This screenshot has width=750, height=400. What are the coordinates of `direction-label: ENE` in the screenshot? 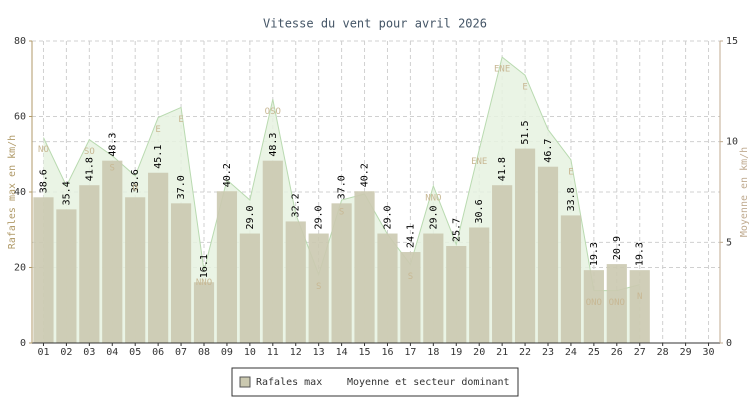 It's located at (479, 162).